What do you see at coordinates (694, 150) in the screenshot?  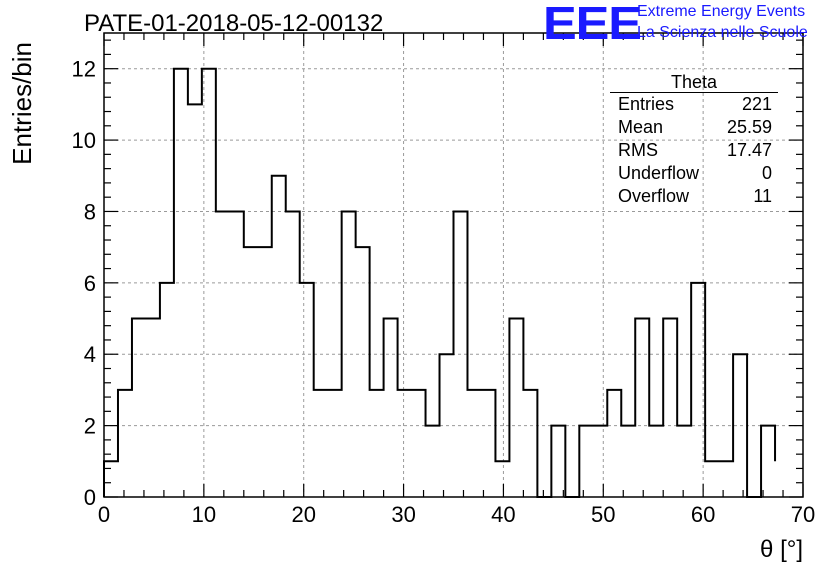 I see `stats-row-rms: RMS 17.47` at bounding box center [694, 150].